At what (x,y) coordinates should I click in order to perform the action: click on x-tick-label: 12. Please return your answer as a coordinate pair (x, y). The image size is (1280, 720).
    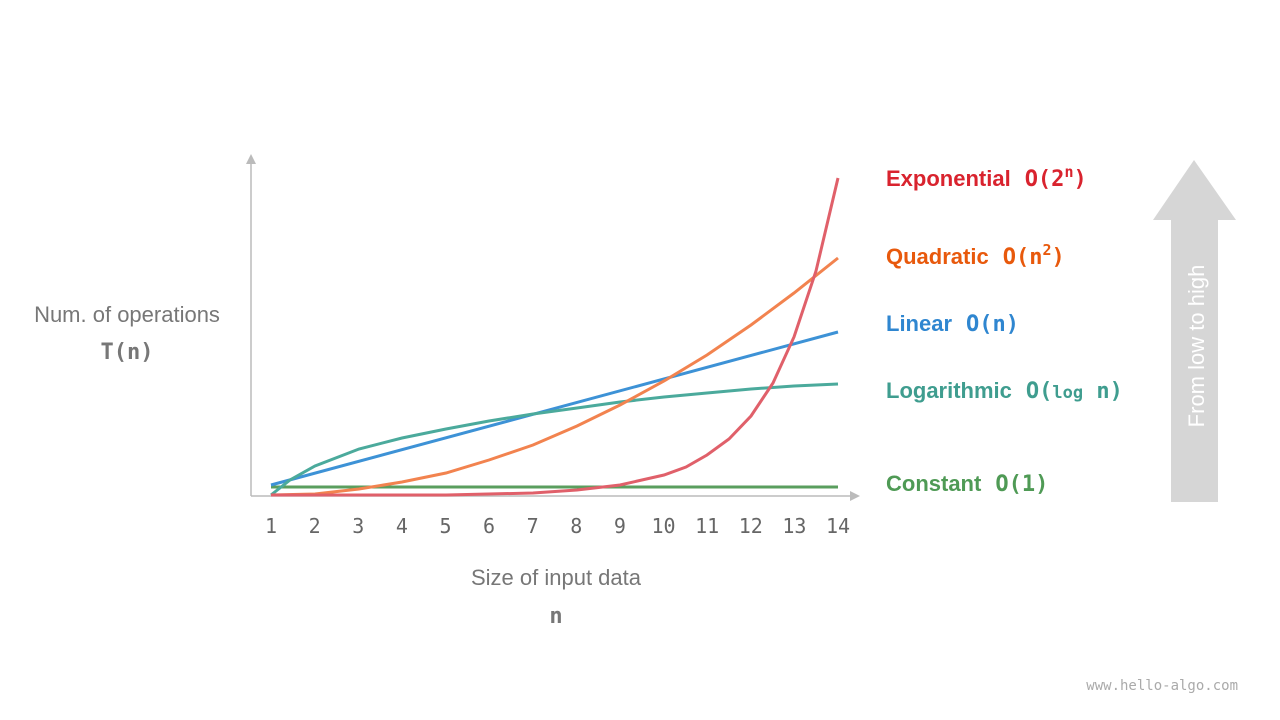
    Looking at the image, I should click on (751, 526).